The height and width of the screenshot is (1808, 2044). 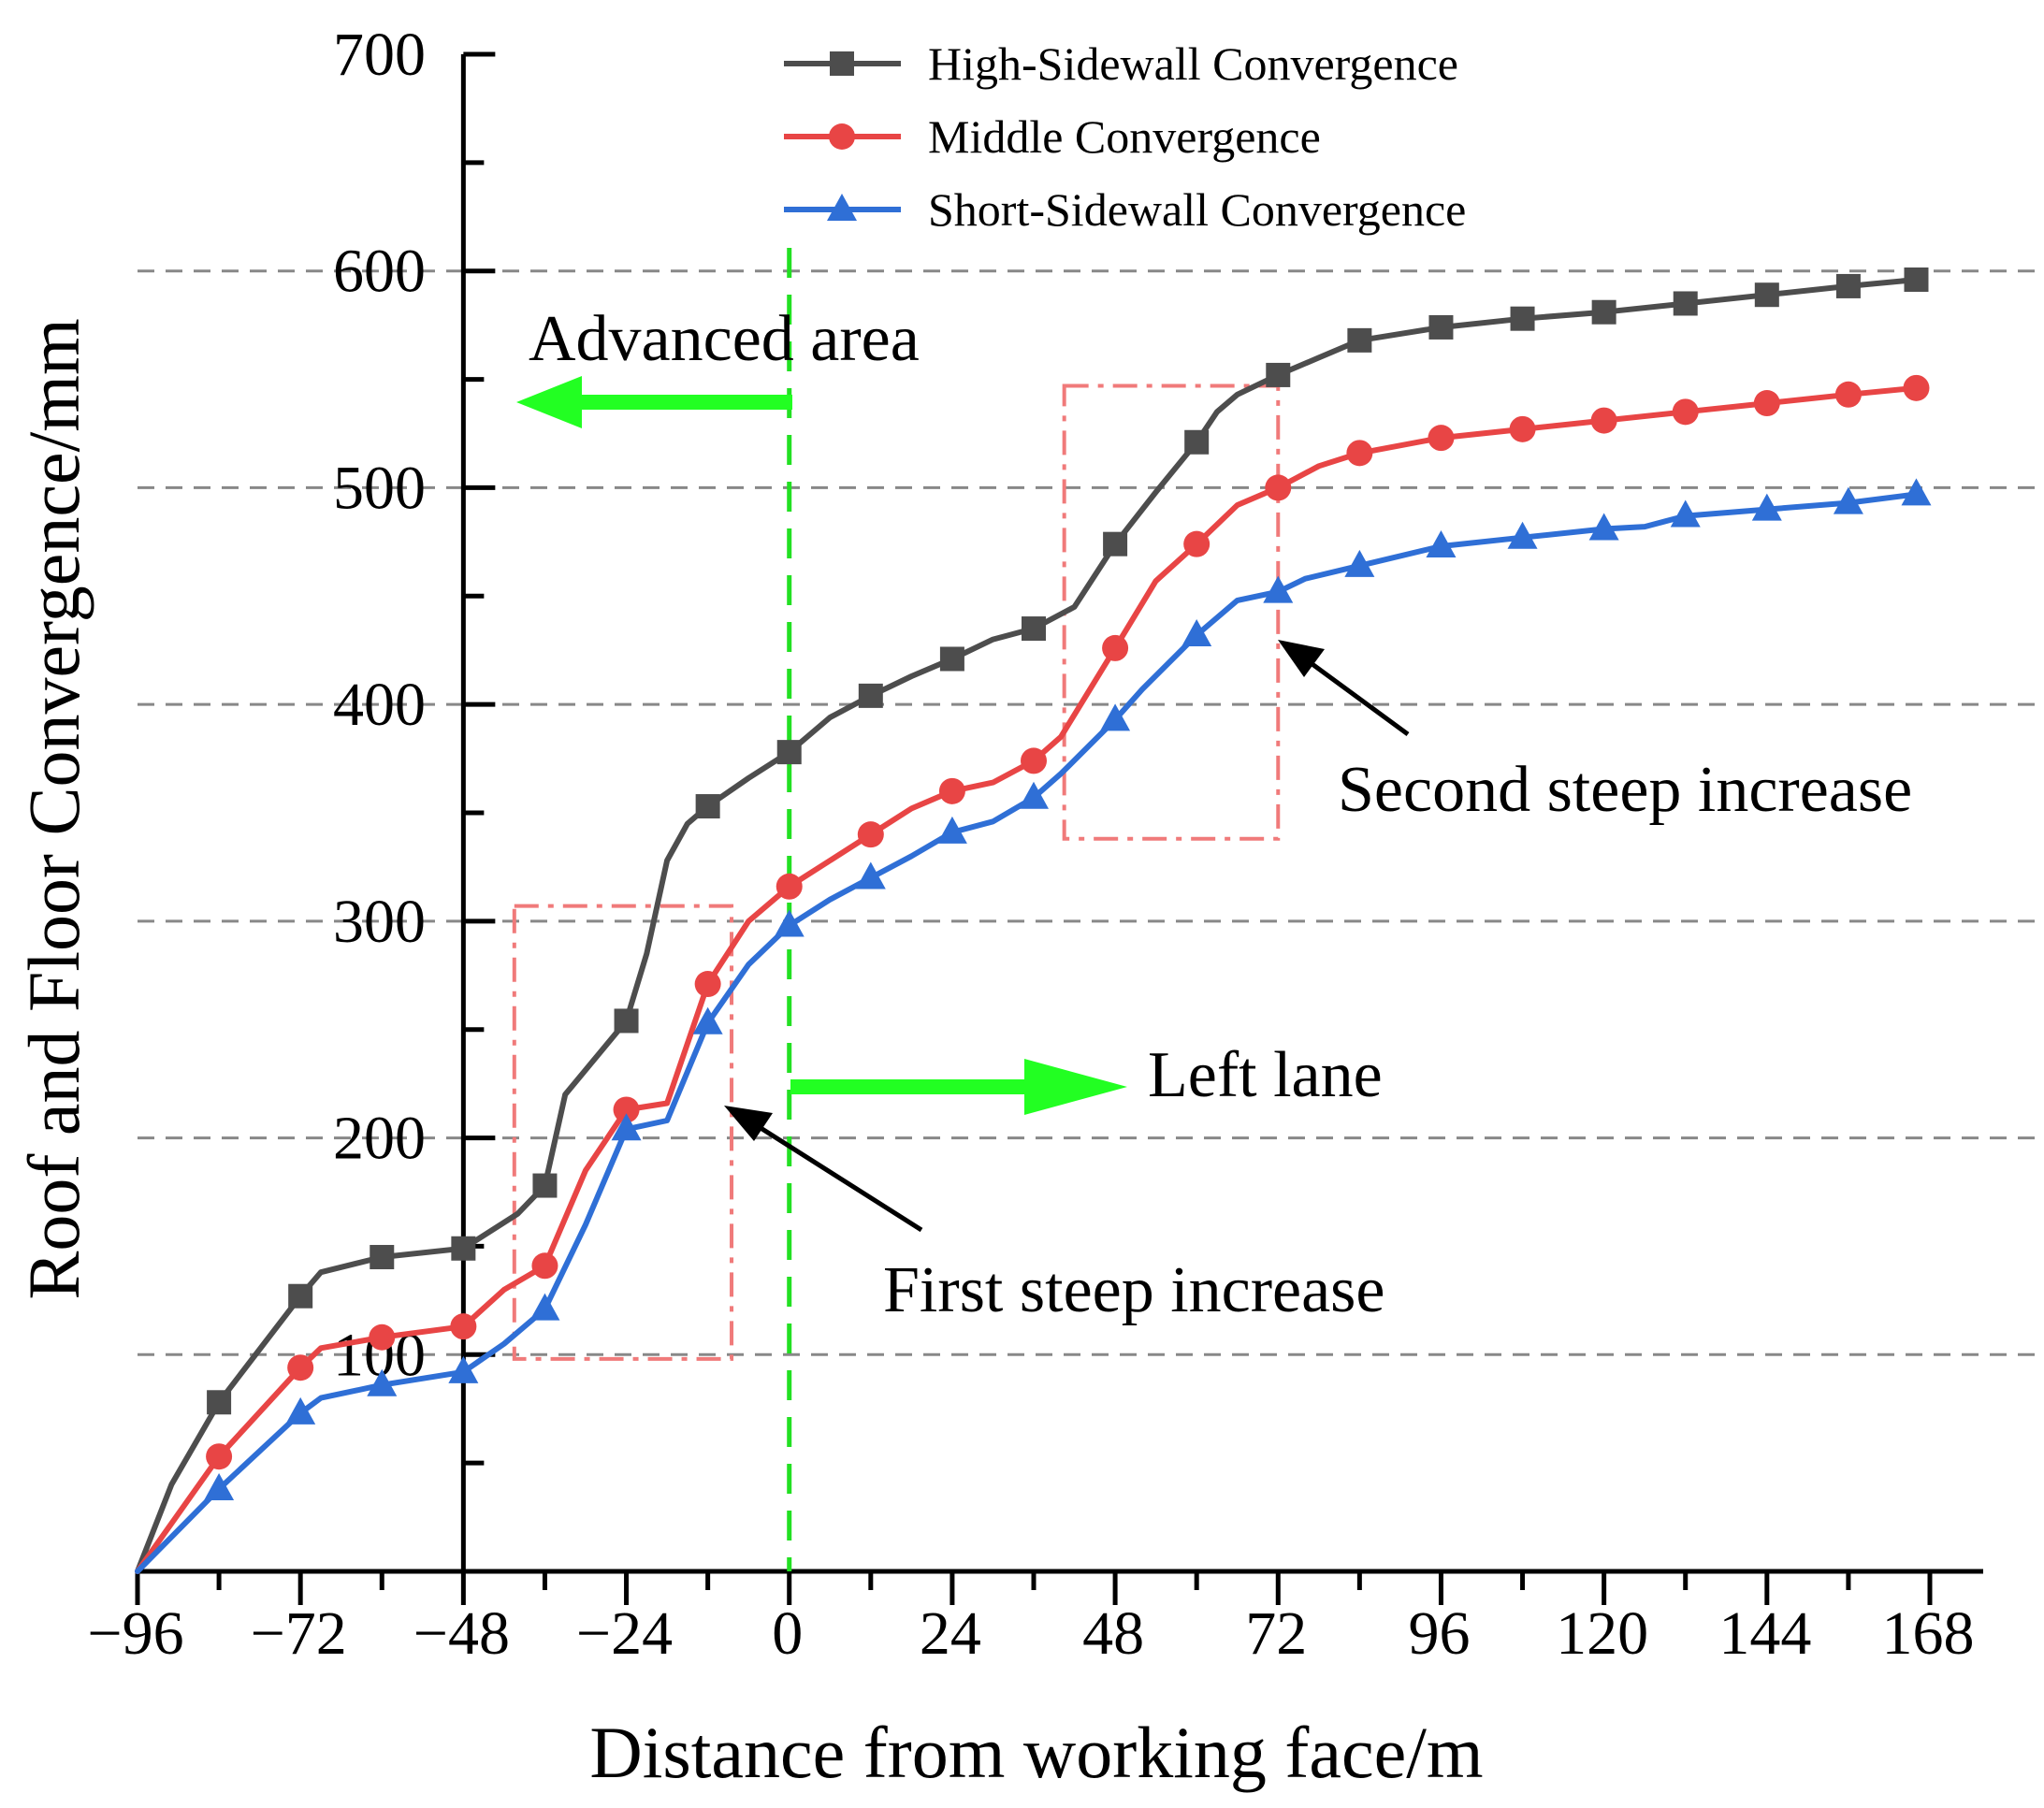 What do you see at coordinates (1075, 1087) in the screenshot?
I see `left-lane-arrow-head` at bounding box center [1075, 1087].